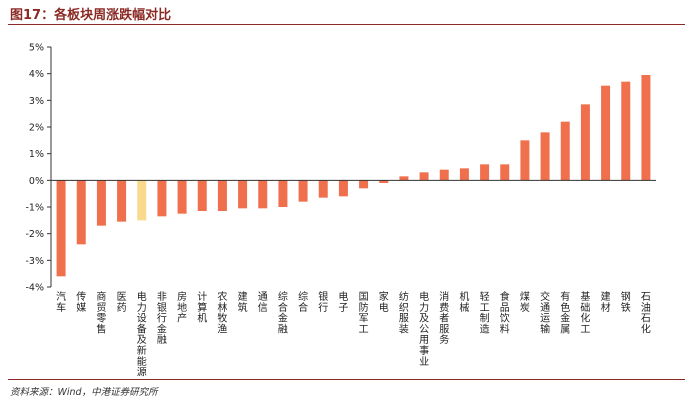  Describe the element at coordinates (525, 302) in the screenshot. I see `category-label: 煤炭` at that location.